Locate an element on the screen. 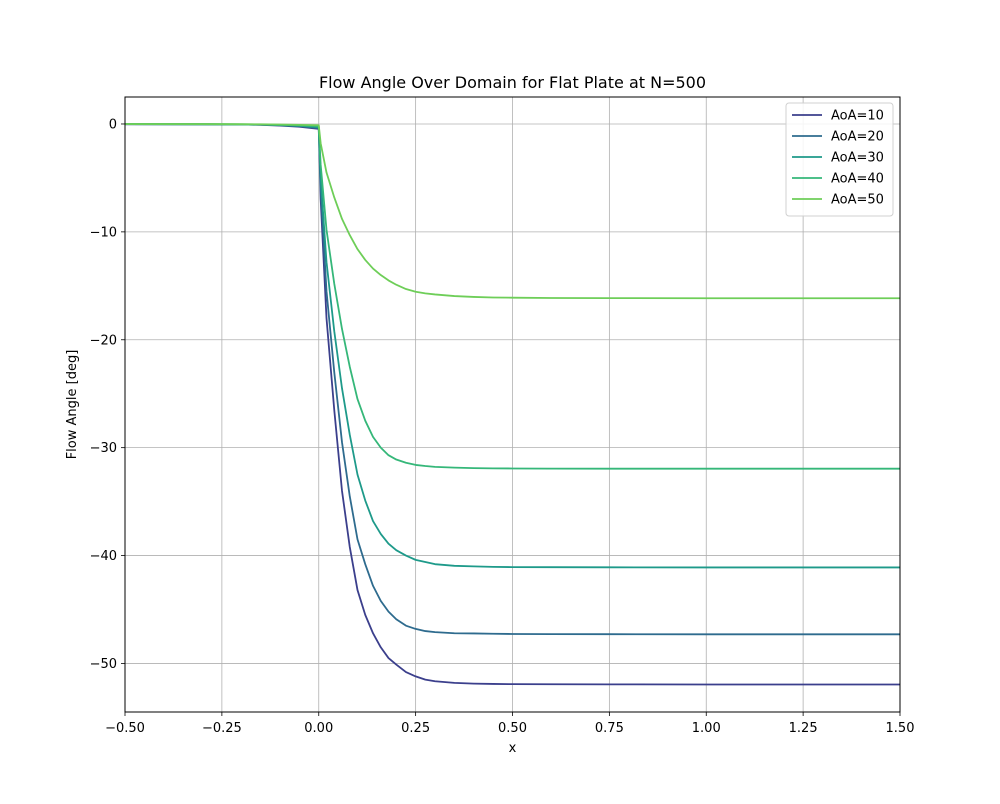 Image resolution: width=1000 pixels, height=804 pixels. legend-label: AoA=20 is located at coordinates (857, 137).